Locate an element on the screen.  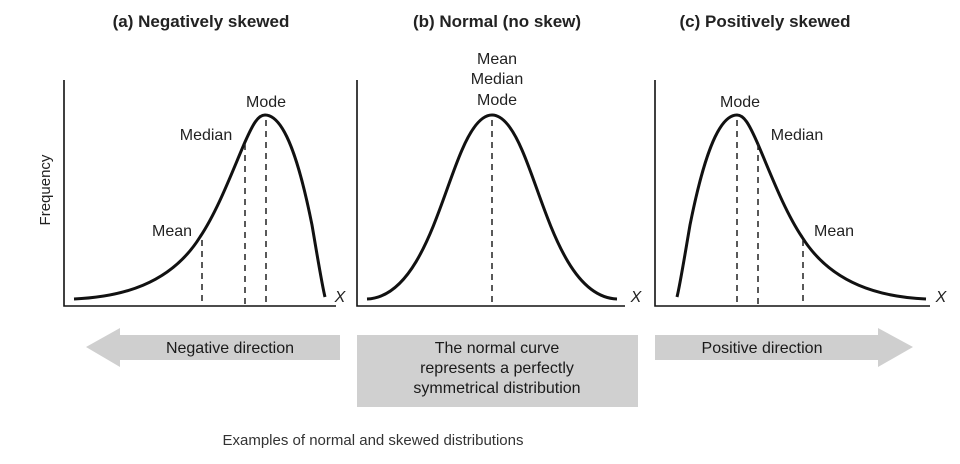
panel-c-axes is located at coordinates (792, 193).